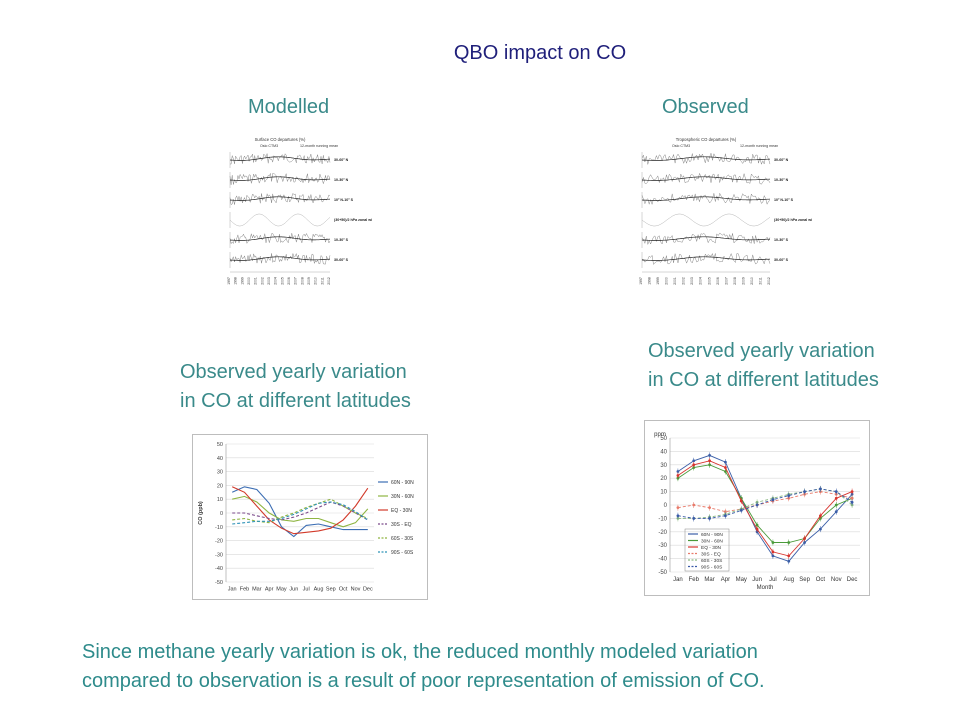 The height and width of the screenshot is (720, 960). I want to click on year-tick-label: 2010, so click(316, 281).